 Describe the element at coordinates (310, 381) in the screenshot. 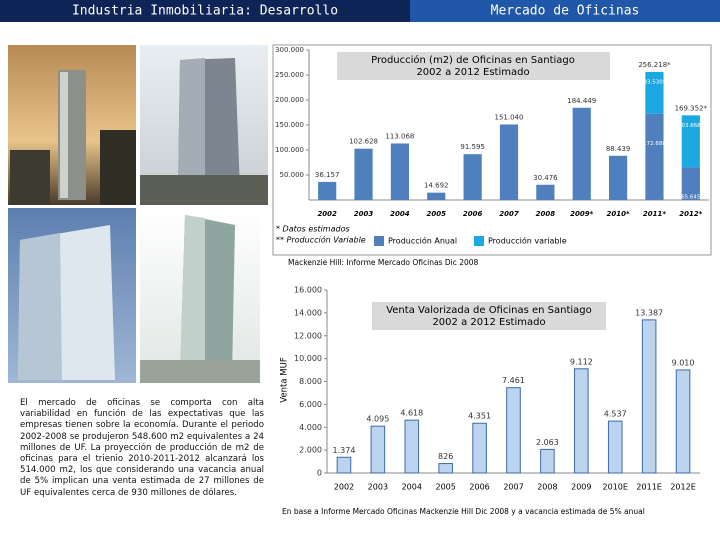

I see `y-tick-label: 8.000` at that location.